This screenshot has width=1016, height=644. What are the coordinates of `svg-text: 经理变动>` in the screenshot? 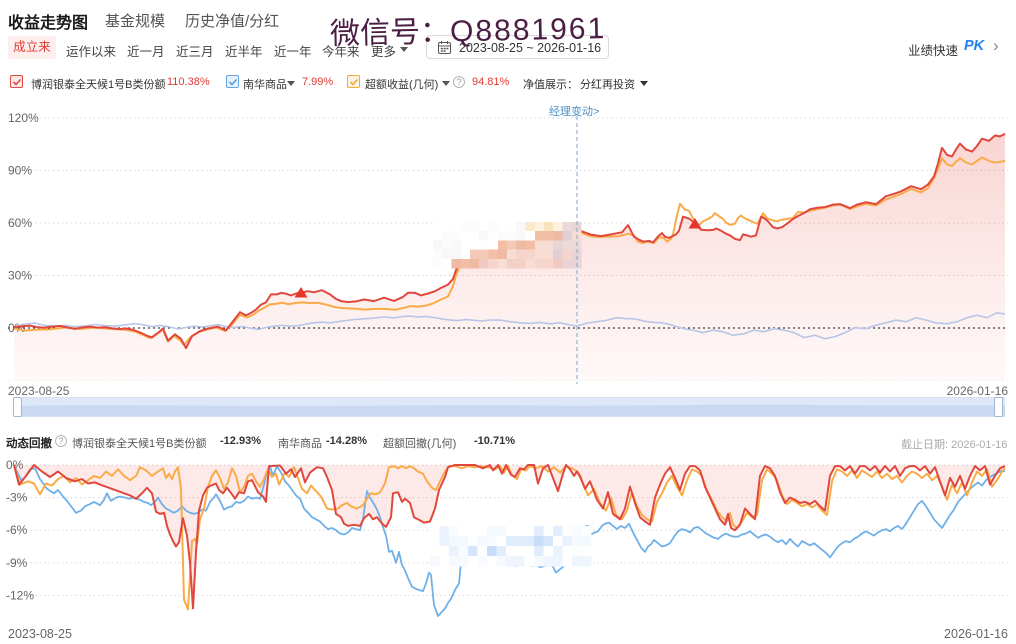 It's located at (574, 111).